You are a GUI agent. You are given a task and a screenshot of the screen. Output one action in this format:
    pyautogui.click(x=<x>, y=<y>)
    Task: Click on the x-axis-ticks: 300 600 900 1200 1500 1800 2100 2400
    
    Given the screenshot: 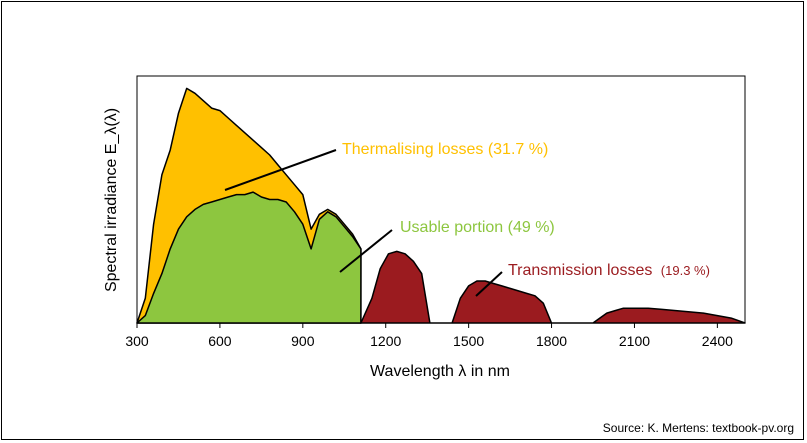 What is the action you would take?
    pyautogui.click(x=429, y=336)
    